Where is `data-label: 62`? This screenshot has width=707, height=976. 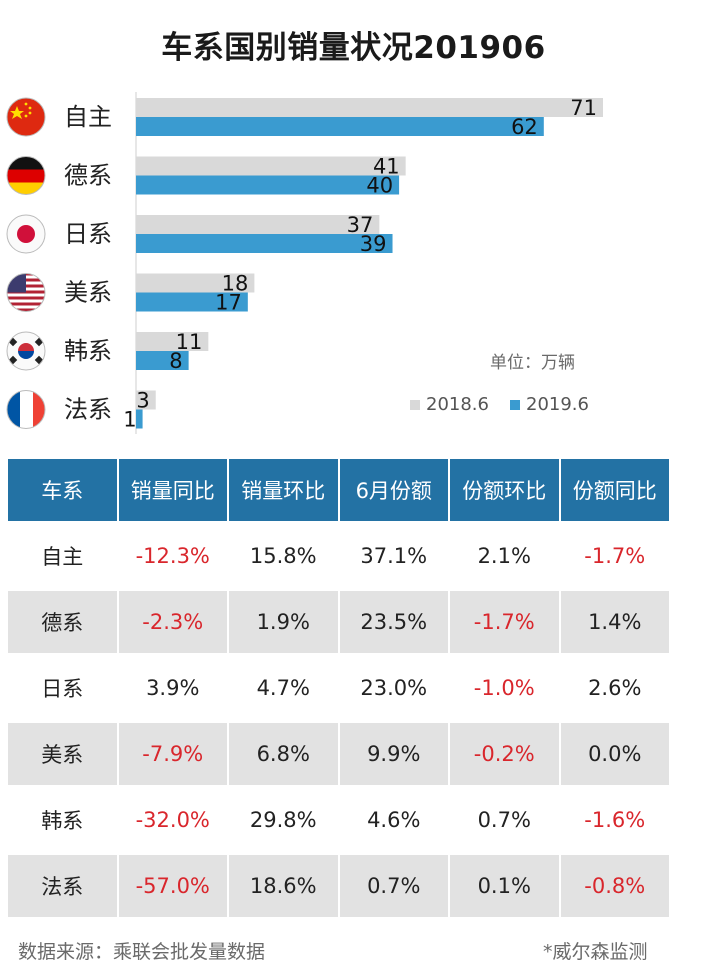 data-label: 62 is located at coordinates (524, 127).